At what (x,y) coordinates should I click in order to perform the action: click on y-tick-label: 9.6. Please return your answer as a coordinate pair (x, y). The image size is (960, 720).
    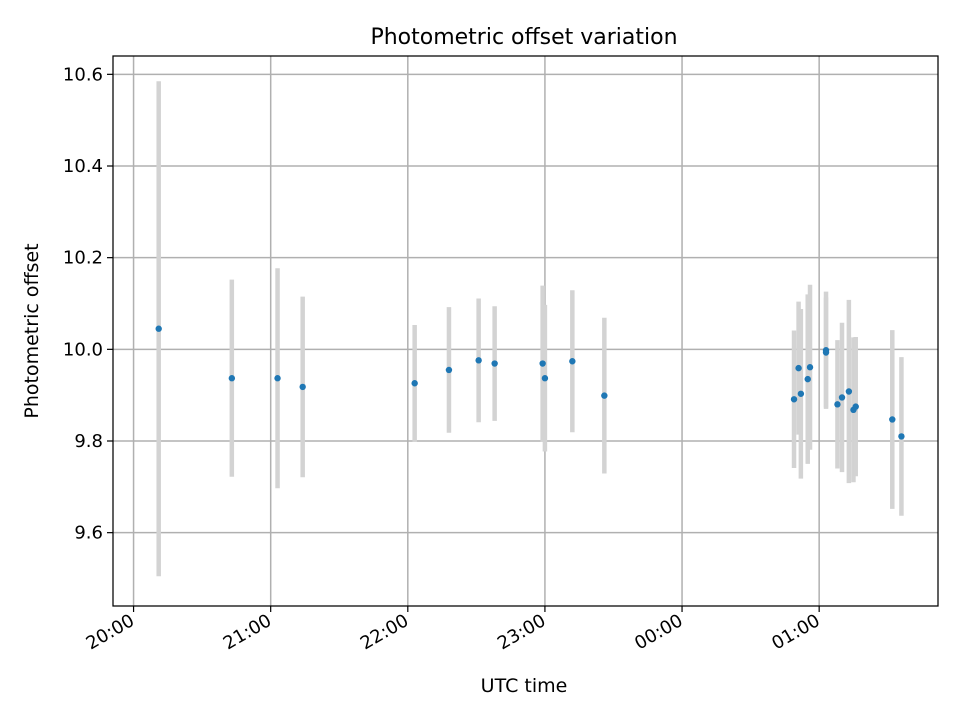
    Looking at the image, I should click on (88, 533).